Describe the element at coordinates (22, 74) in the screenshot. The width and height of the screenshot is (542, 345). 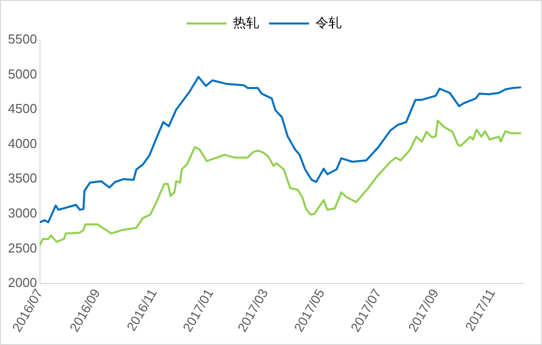
I see `y-tick-label: 5000` at that location.